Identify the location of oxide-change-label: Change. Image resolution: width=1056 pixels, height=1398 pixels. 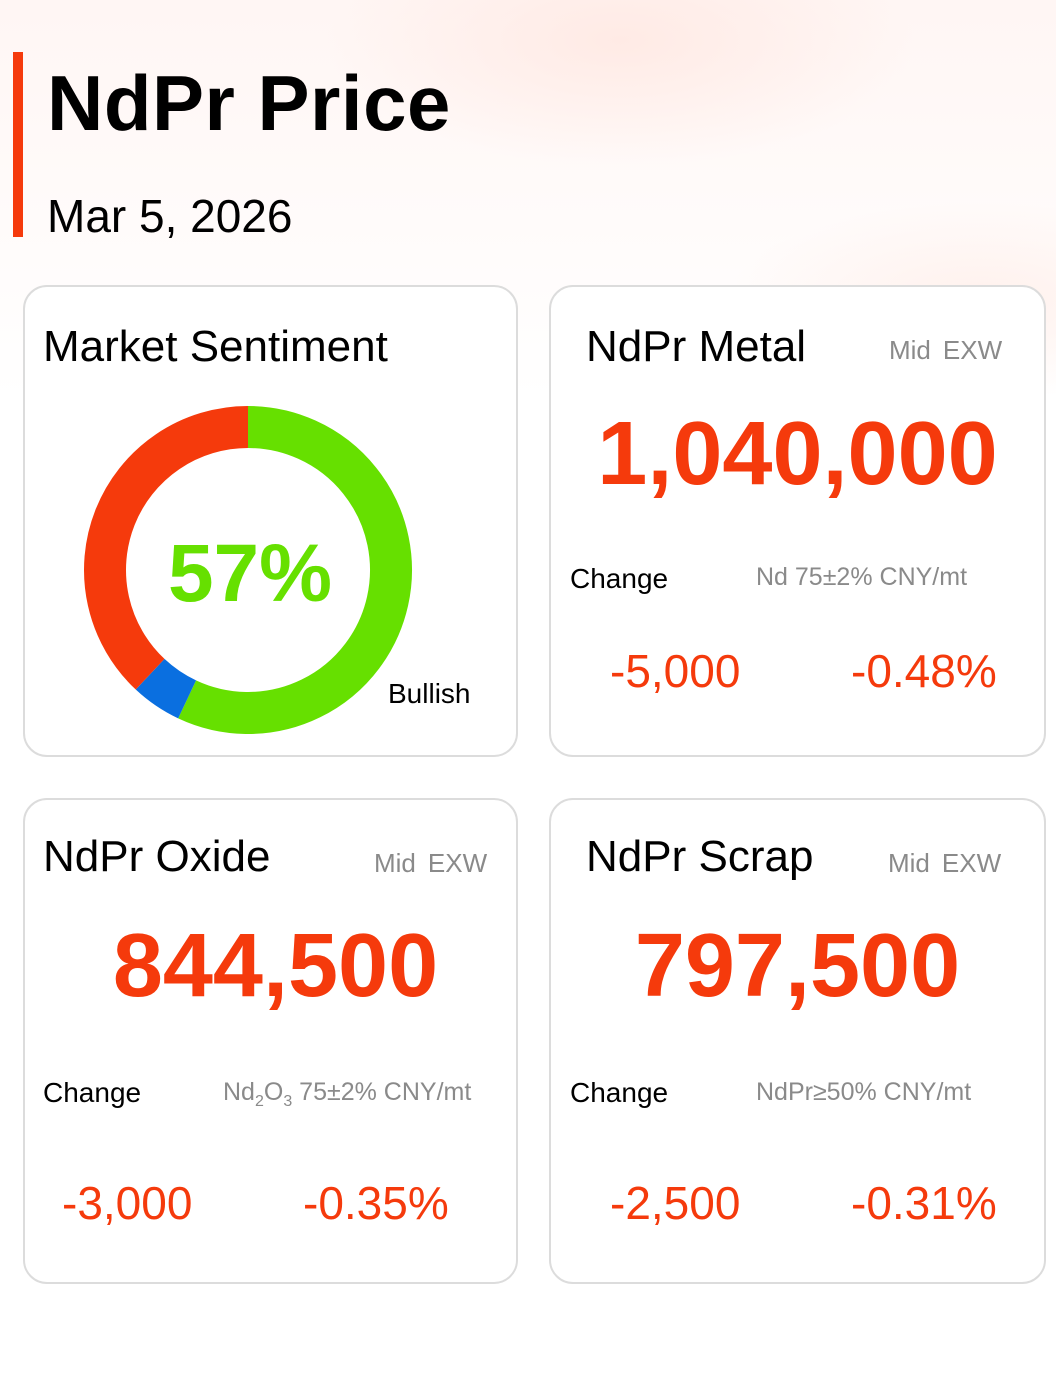
(92, 1092).